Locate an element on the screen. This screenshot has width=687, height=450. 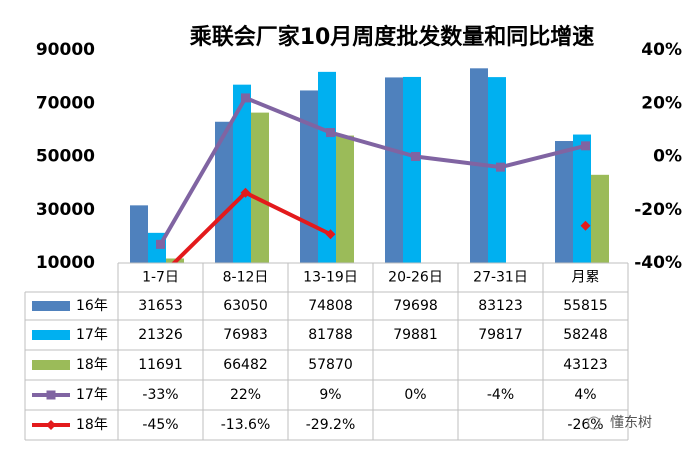
table-cell: 79698 is located at coordinates (415, 306).